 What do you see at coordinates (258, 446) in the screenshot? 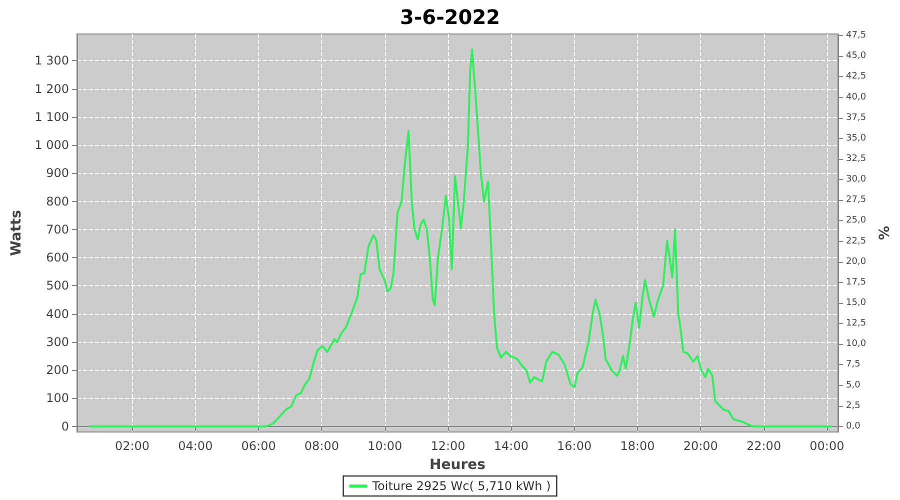
I see `x-tick-label: 06:00` at bounding box center [258, 446].